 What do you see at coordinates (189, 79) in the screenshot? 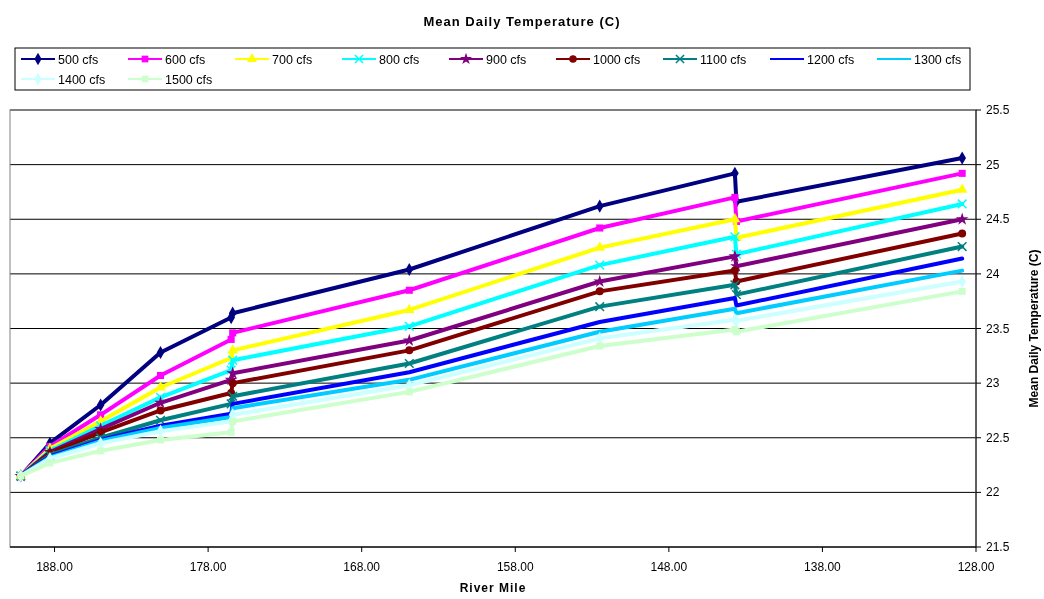
I see `legend-label: 1500 cfs` at bounding box center [189, 79].